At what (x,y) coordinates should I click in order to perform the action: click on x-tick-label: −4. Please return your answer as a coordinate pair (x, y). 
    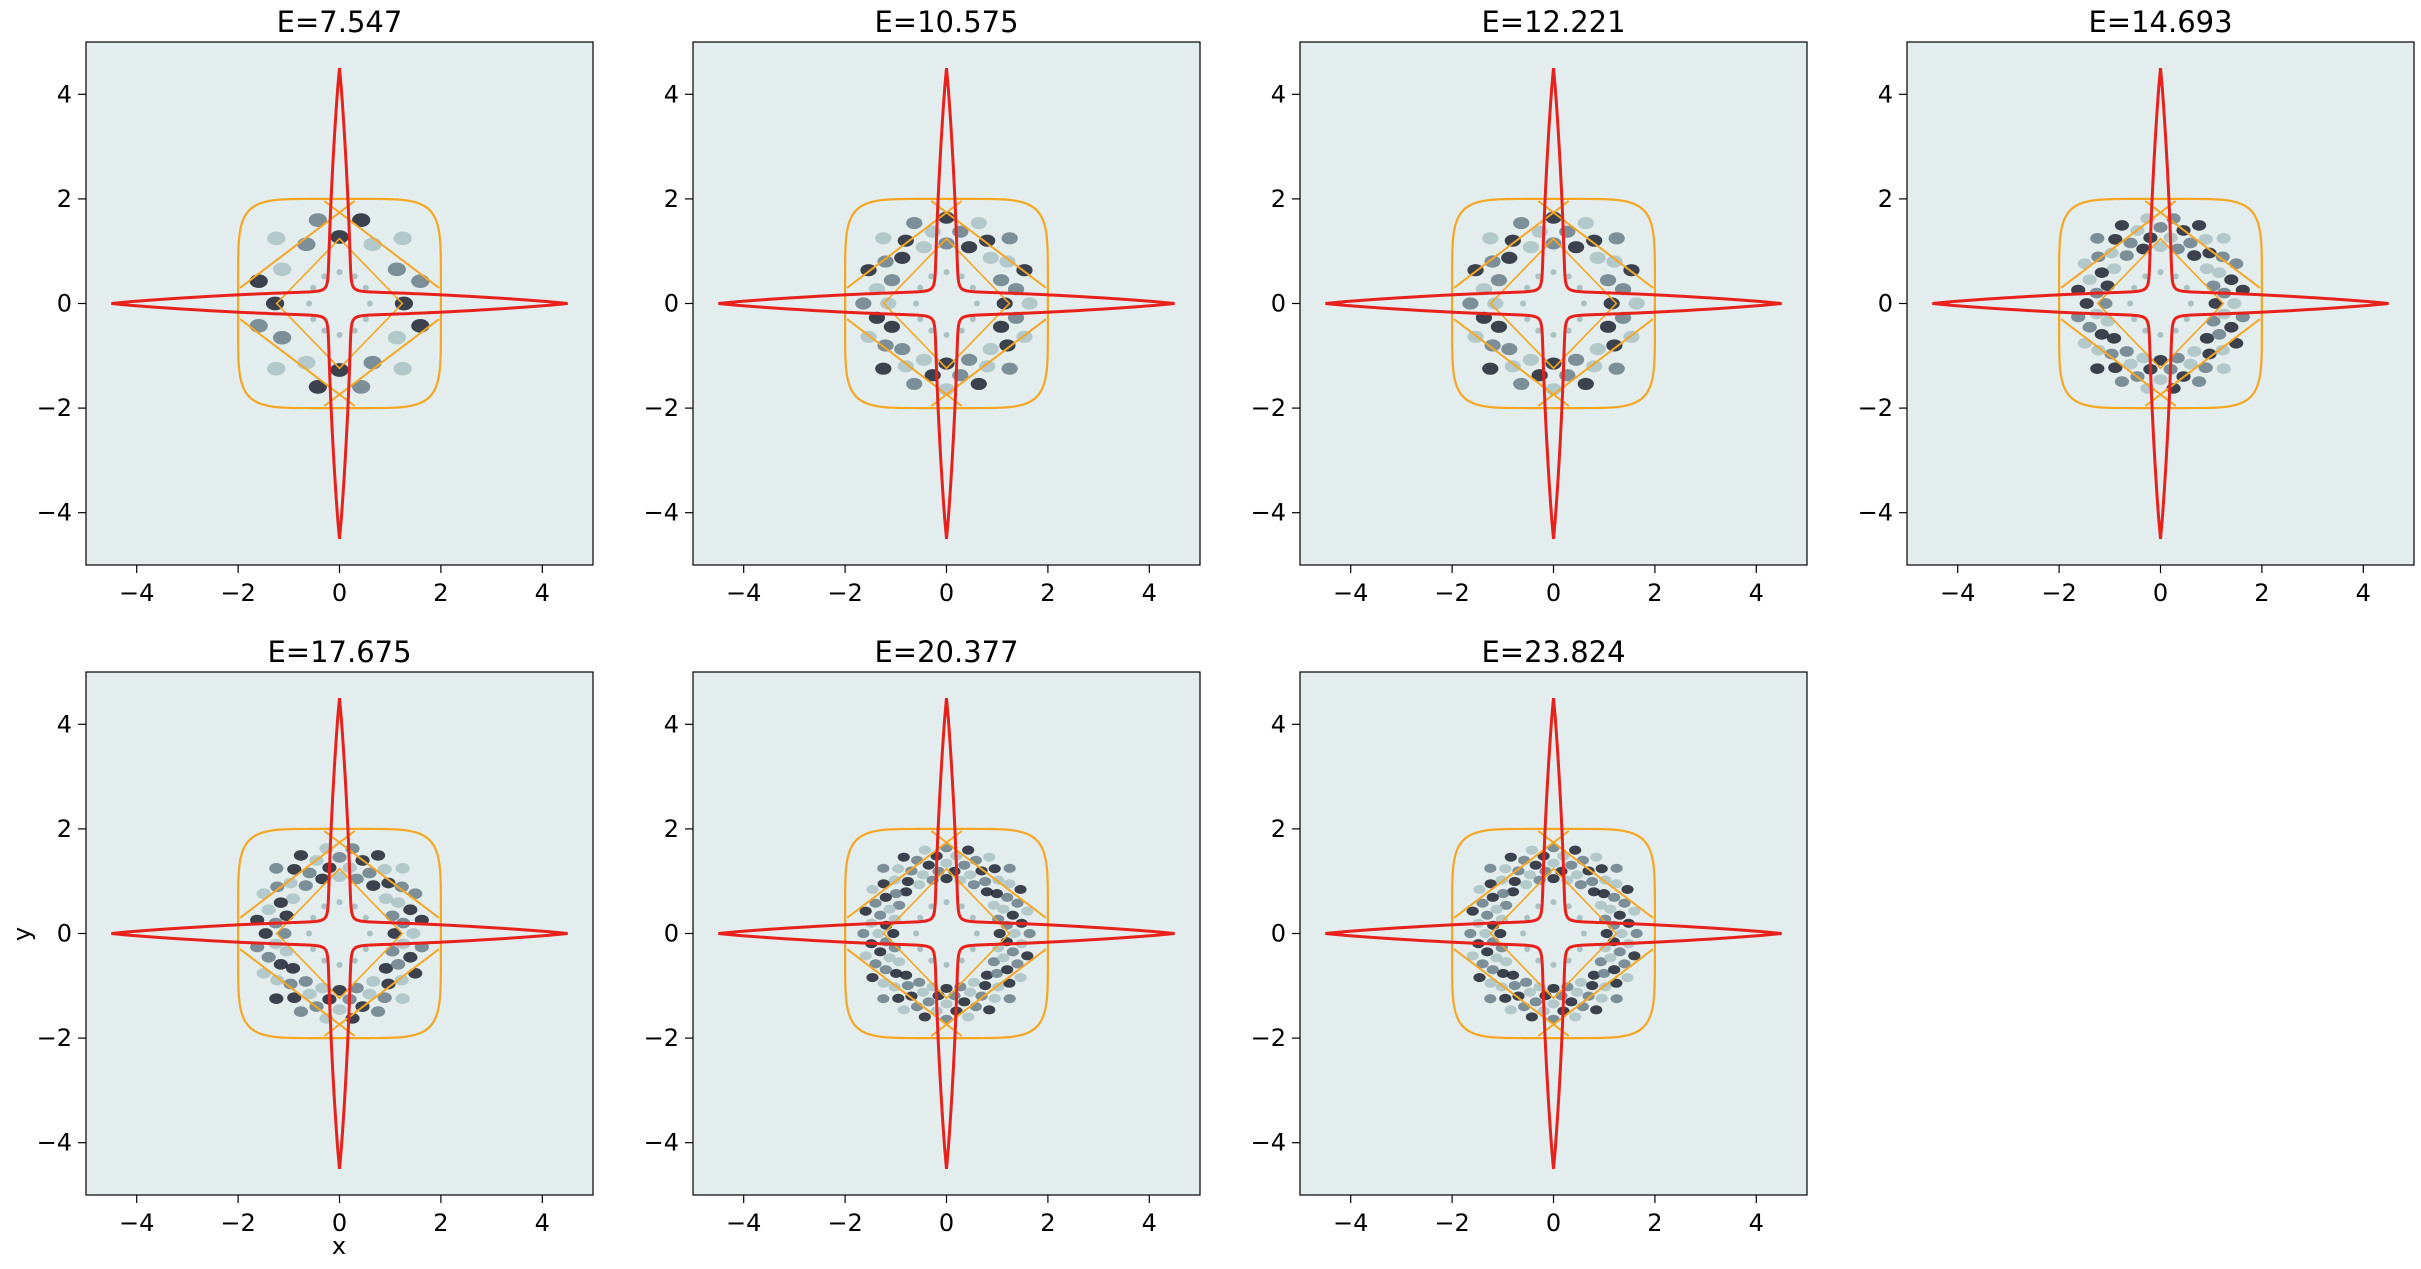
    Looking at the image, I should click on (136, 1223).